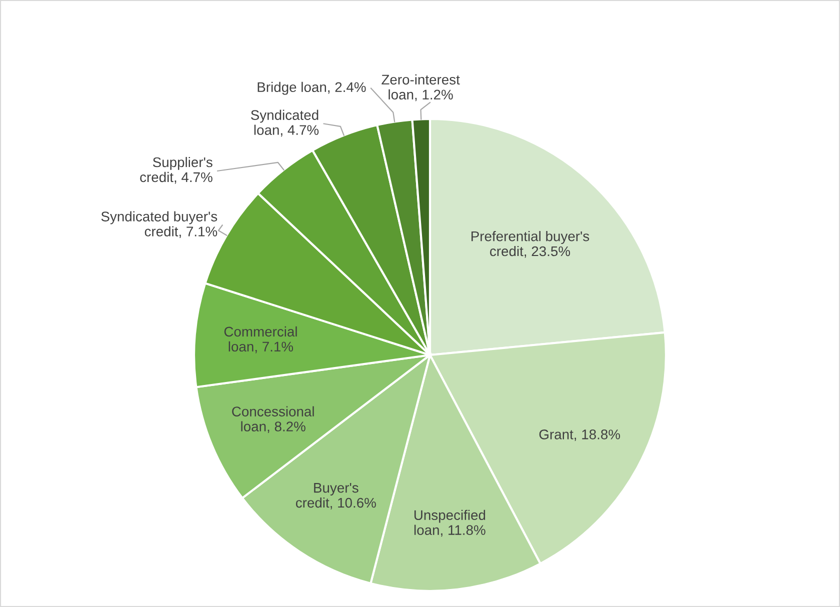  I want to click on slice-label: Bridge loan, 2.4%, so click(312, 88).